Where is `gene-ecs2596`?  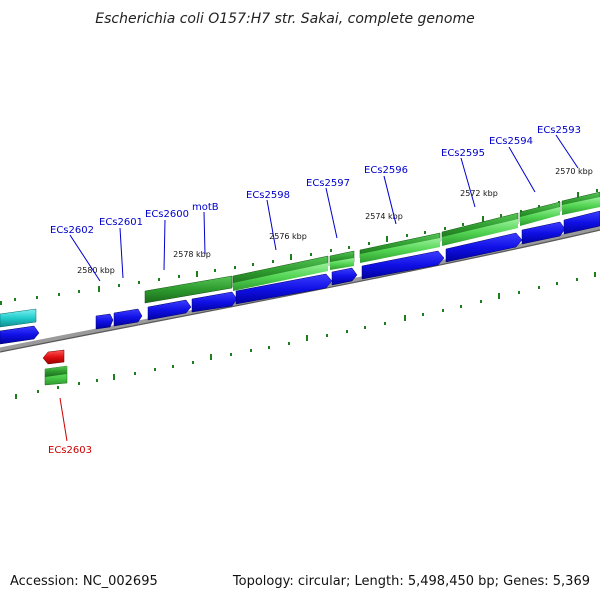
gene-ecs2596 is located at coordinates (403, 265).